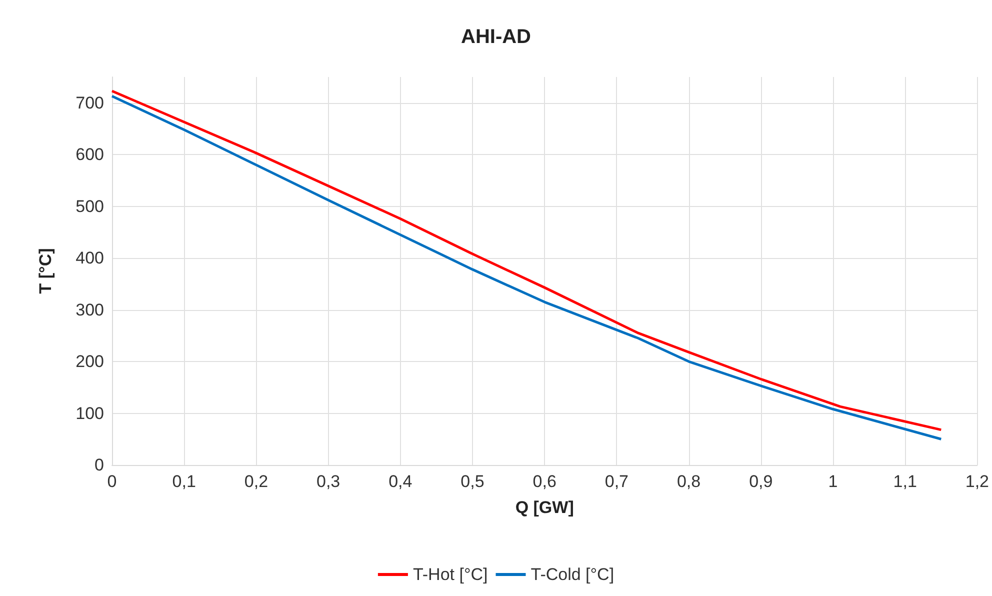 This screenshot has height=596, width=992. What do you see at coordinates (90, 206) in the screenshot?
I see `y-tick-label: 500` at bounding box center [90, 206].